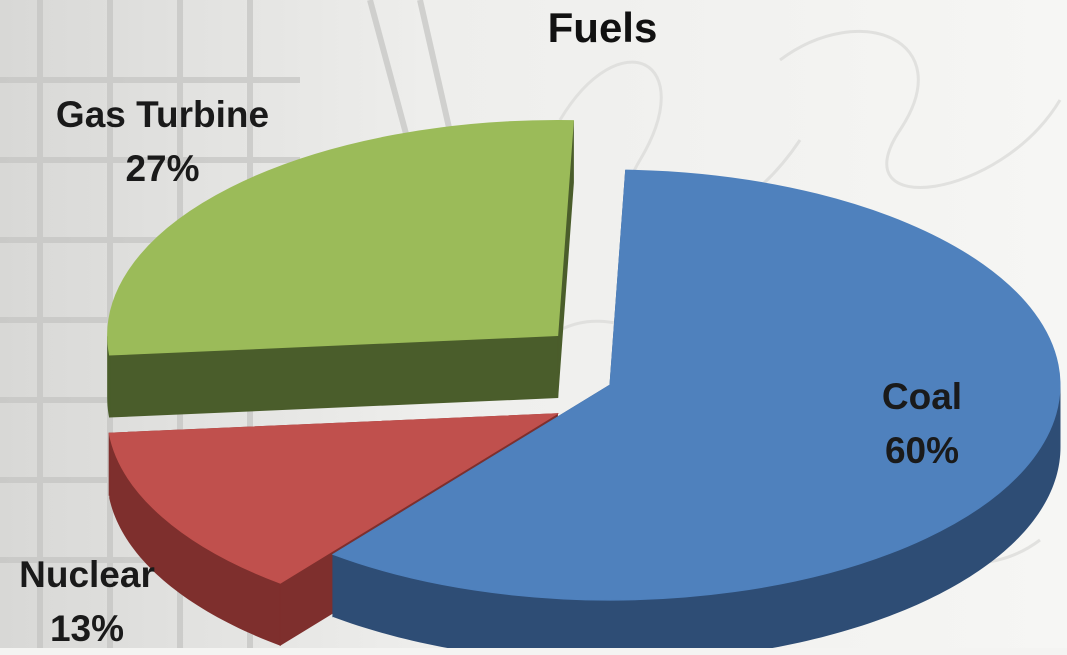  What do you see at coordinates (162, 141) in the screenshot?
I see `label-gas-turbine: Gas Turbine 27%` at bounding box center [162, 141].